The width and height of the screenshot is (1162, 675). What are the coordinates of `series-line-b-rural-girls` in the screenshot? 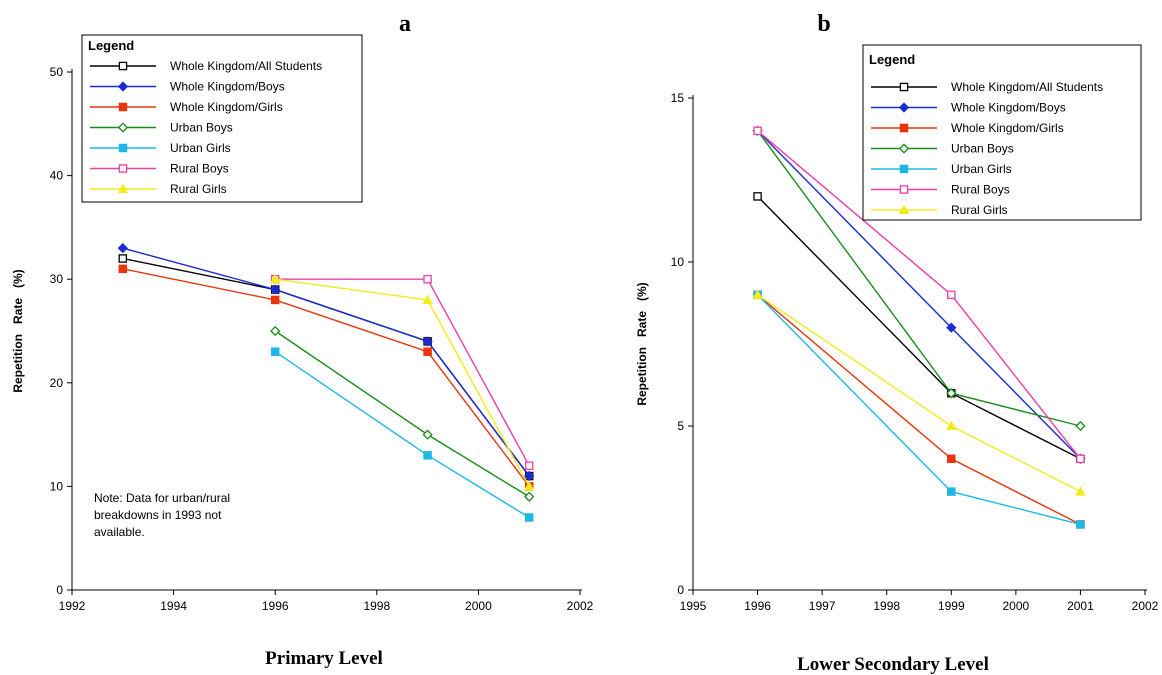 It's located at (919, 393).